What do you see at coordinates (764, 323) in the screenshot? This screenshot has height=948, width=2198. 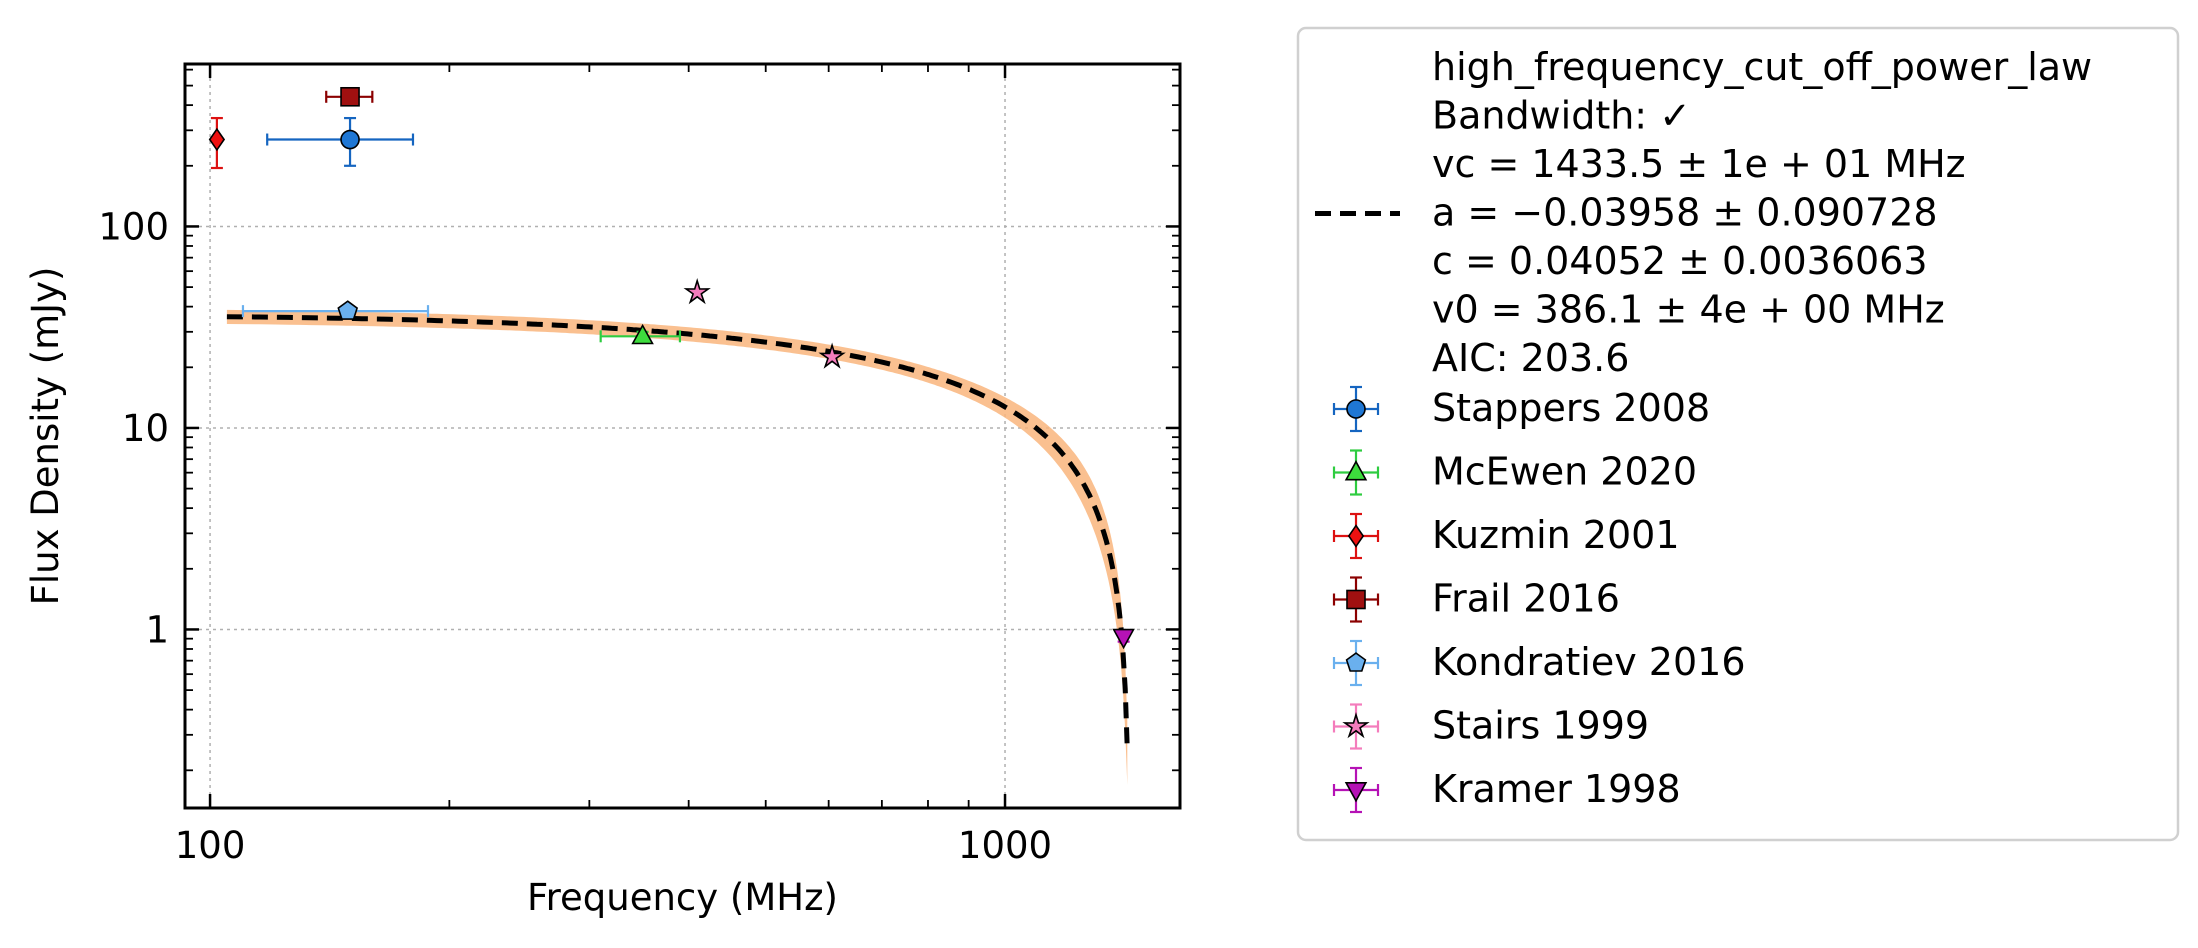 I see `series-stairs-1999` at bounding box center [764, 323].